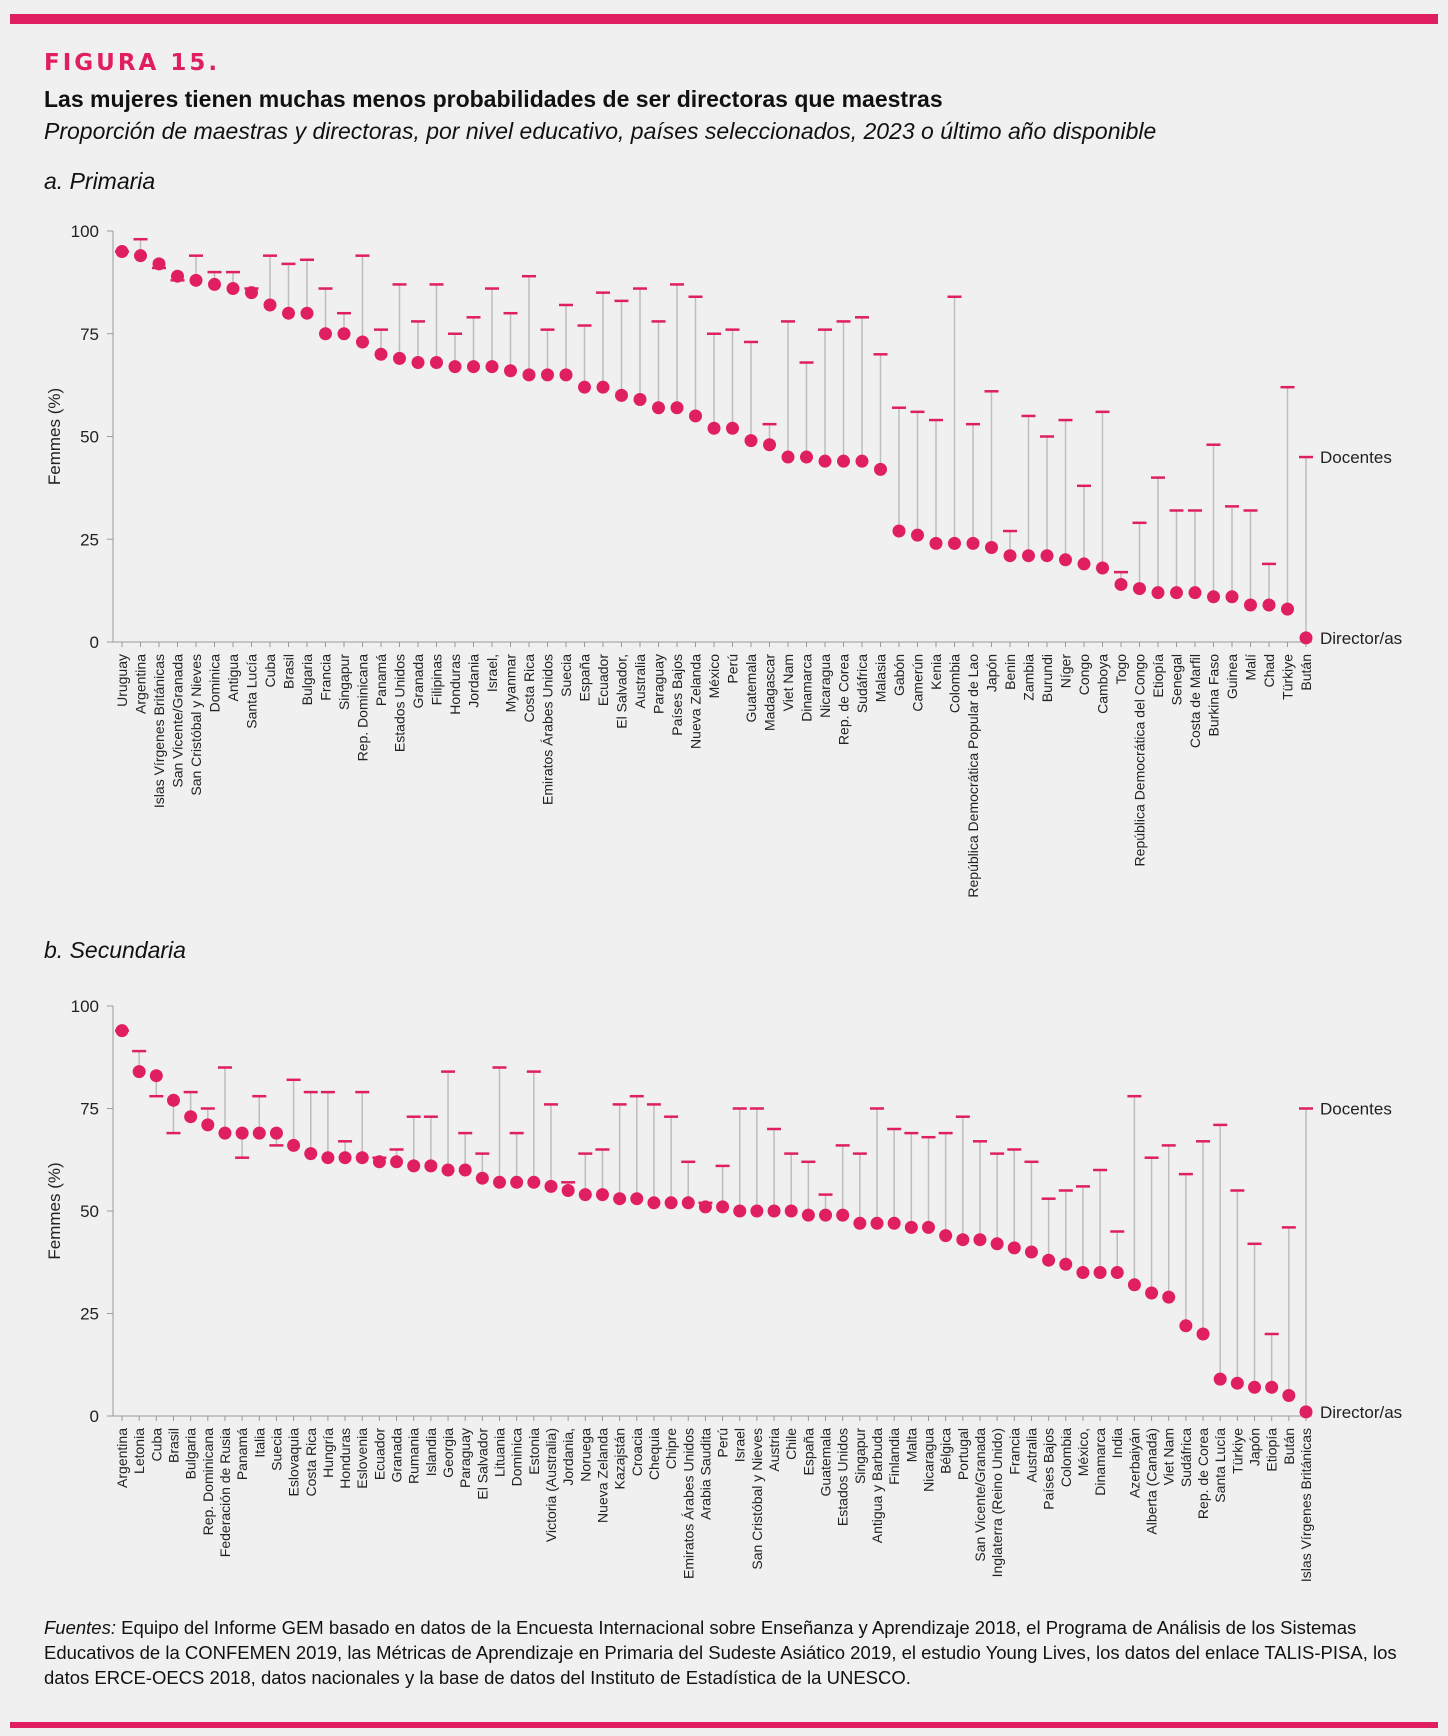 The height and width of the screenshot is (1736, 1448). What do you see at coordinates (1100, 1462) in the screenshot?
I see `p1-category-label: Dinamarca` at bounding box center [1100, 1462].